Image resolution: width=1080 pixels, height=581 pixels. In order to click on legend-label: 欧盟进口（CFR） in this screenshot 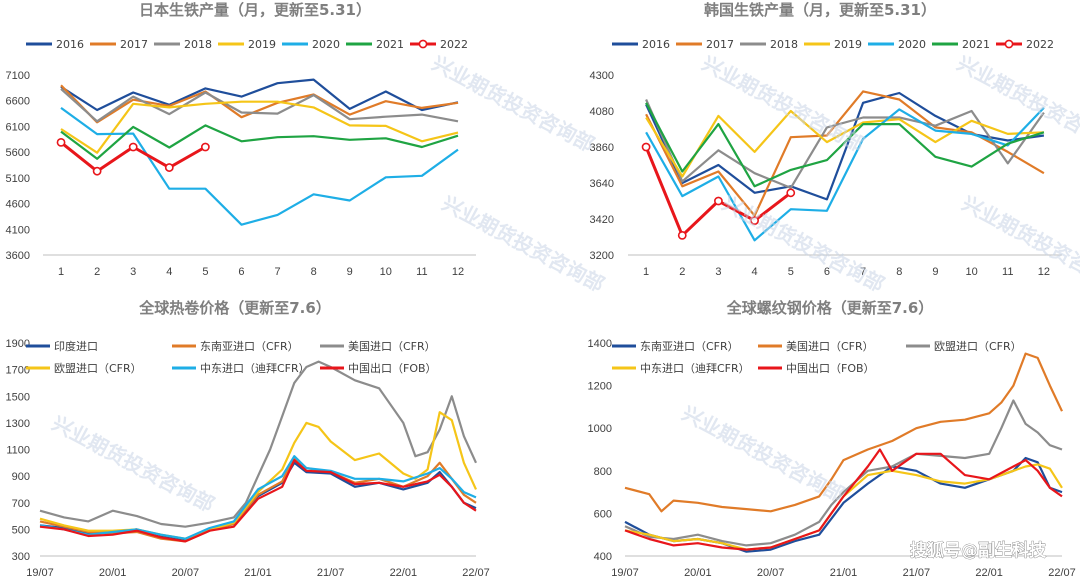, I will do `click(978, 346)`.